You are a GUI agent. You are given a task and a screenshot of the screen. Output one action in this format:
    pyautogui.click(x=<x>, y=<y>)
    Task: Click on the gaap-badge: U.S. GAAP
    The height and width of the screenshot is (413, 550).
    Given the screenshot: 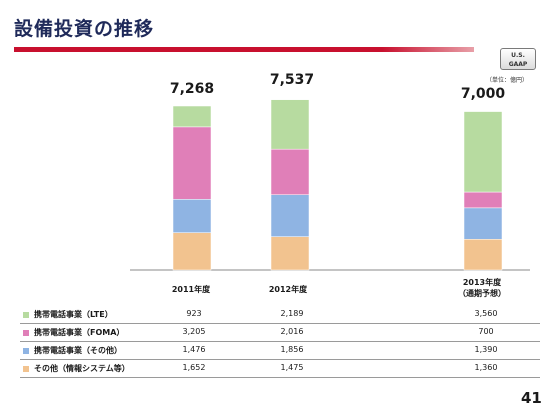 What is the action you would take?
    pyautogui.click(x=518, y=59)
    